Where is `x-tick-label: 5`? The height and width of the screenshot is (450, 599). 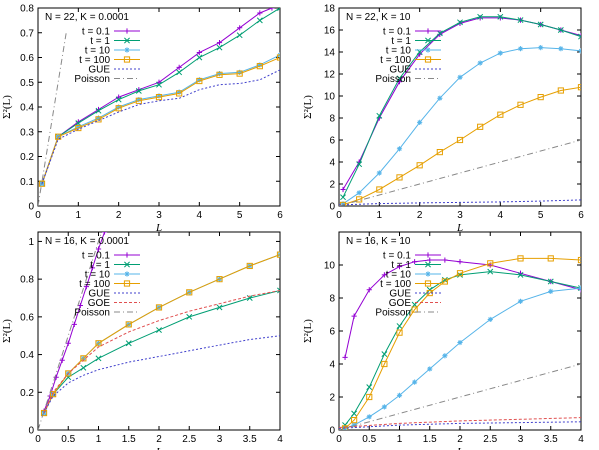 x-tick-label: 5 is located at coordinates (240, 215).